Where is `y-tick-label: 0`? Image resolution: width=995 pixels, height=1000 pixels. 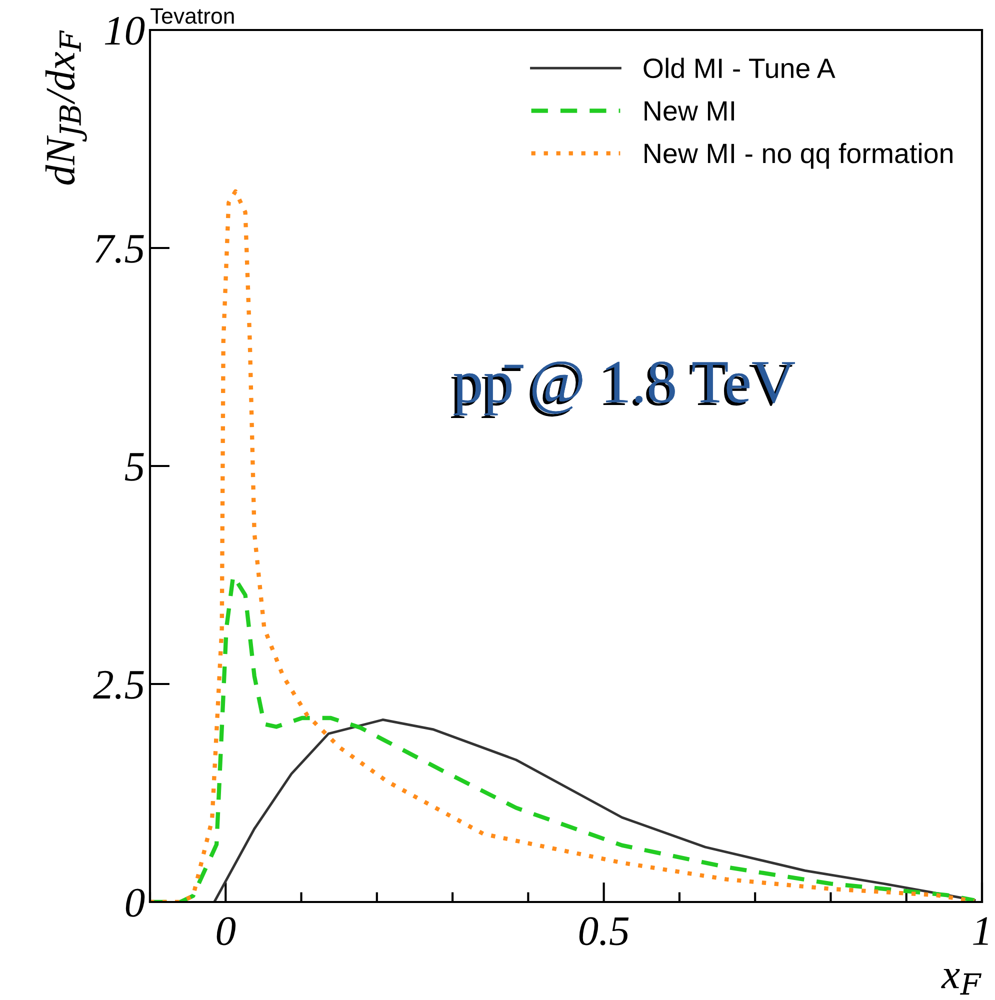 y-tick-label: 0 is located at coordinates (135, 902).